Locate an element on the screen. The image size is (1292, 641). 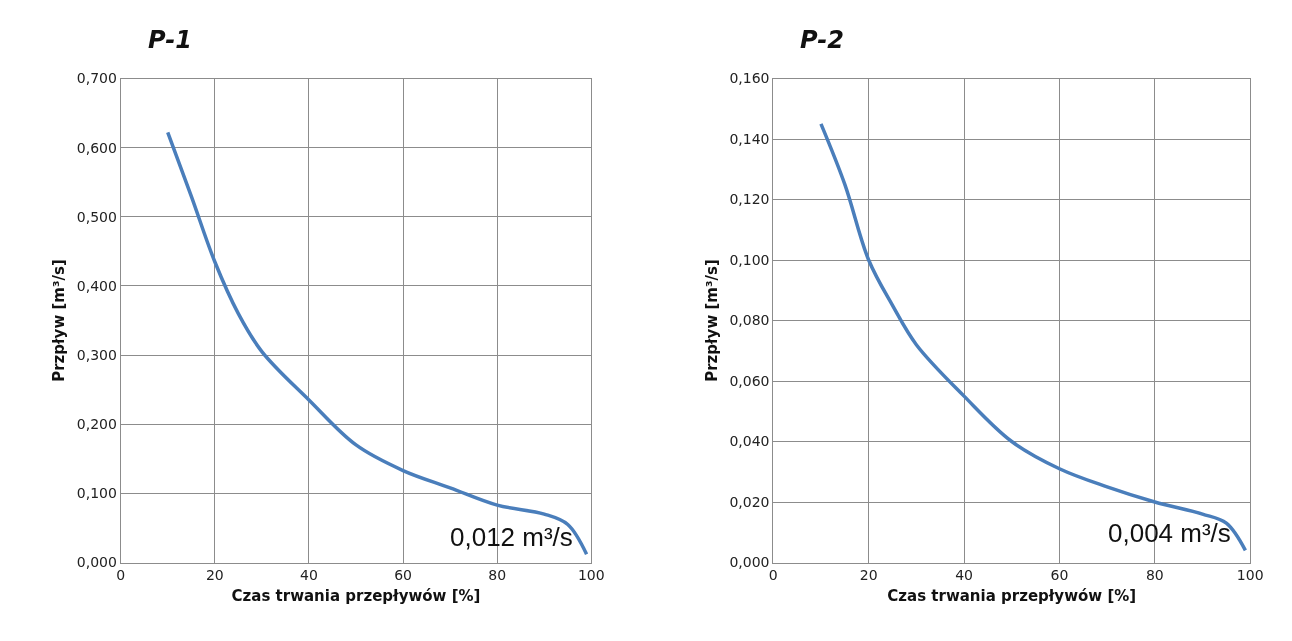
annotation: 0,012 m³/s is located at coordinates (511, 537).